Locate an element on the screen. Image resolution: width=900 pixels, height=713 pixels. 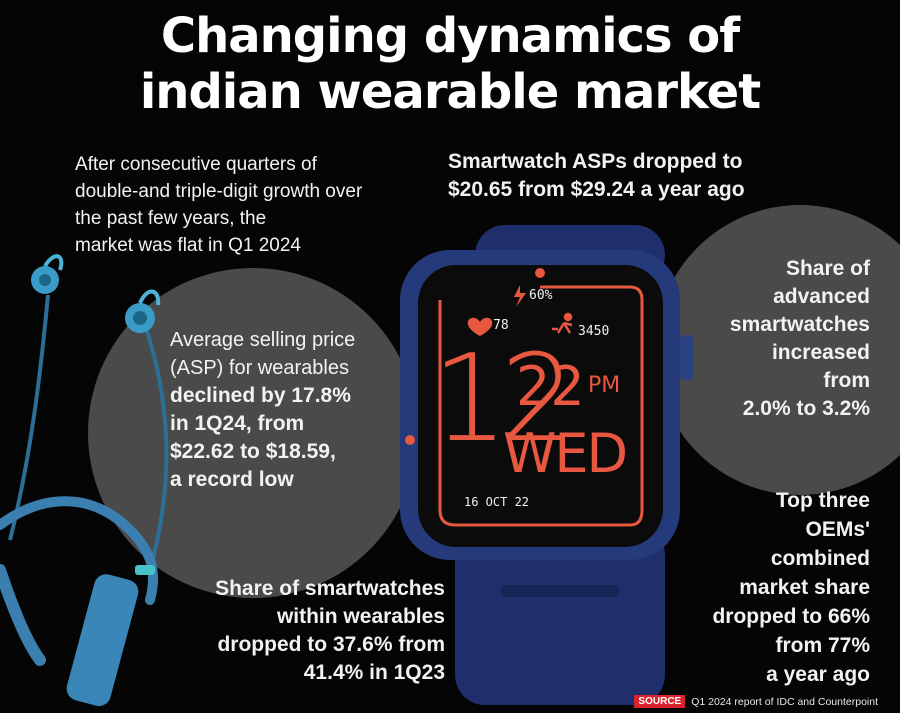
intro-line: market was flat in Q1 2024 is located at coordinates (188, 245).